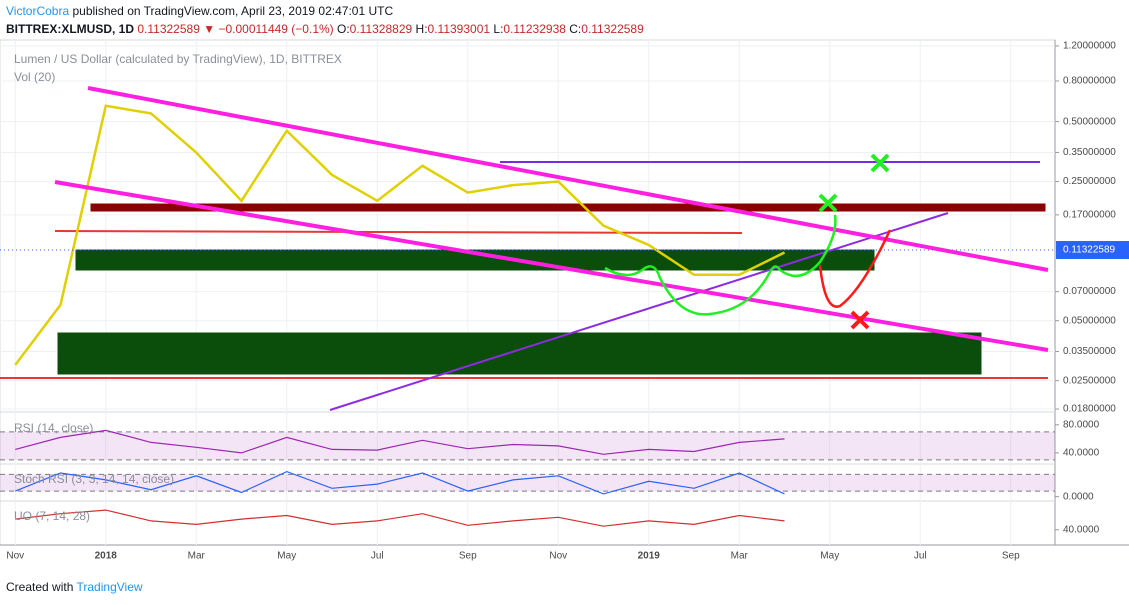 The height and width of the screenshot is (605, 1129). What do you see at coordinates (94, 479) in the screenshot?
I see `pane-title: Stoch RSI (3, 3, 14, 14, close)` at bounding box center [94, 479].